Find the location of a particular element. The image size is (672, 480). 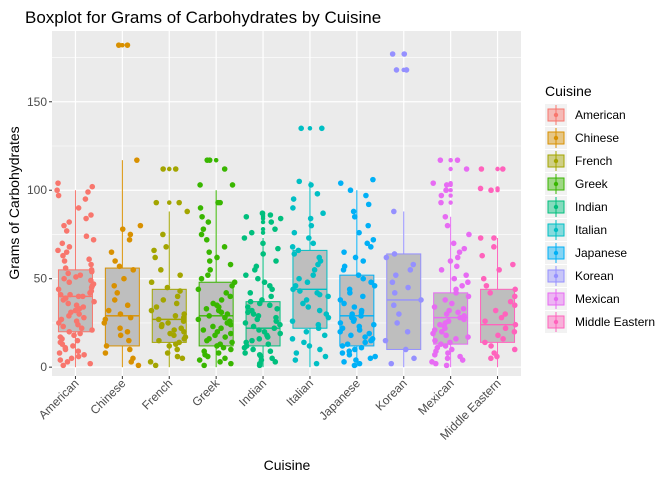

y-tick-label: 100 is located at coordinates (37, 190).